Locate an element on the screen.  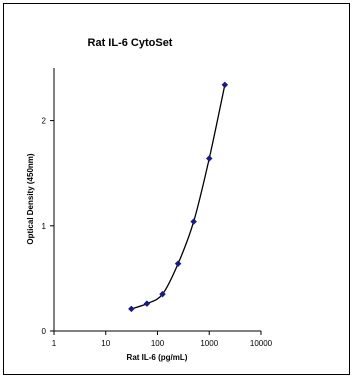
y-tick-label: 1 is located at coordinates (44, 226).